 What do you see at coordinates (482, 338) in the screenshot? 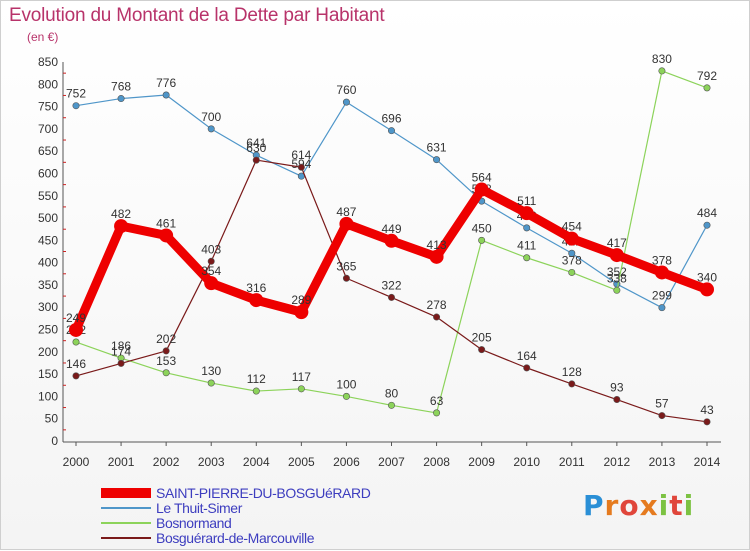
I see `data-label: 205` at bounding box center [482, 338].